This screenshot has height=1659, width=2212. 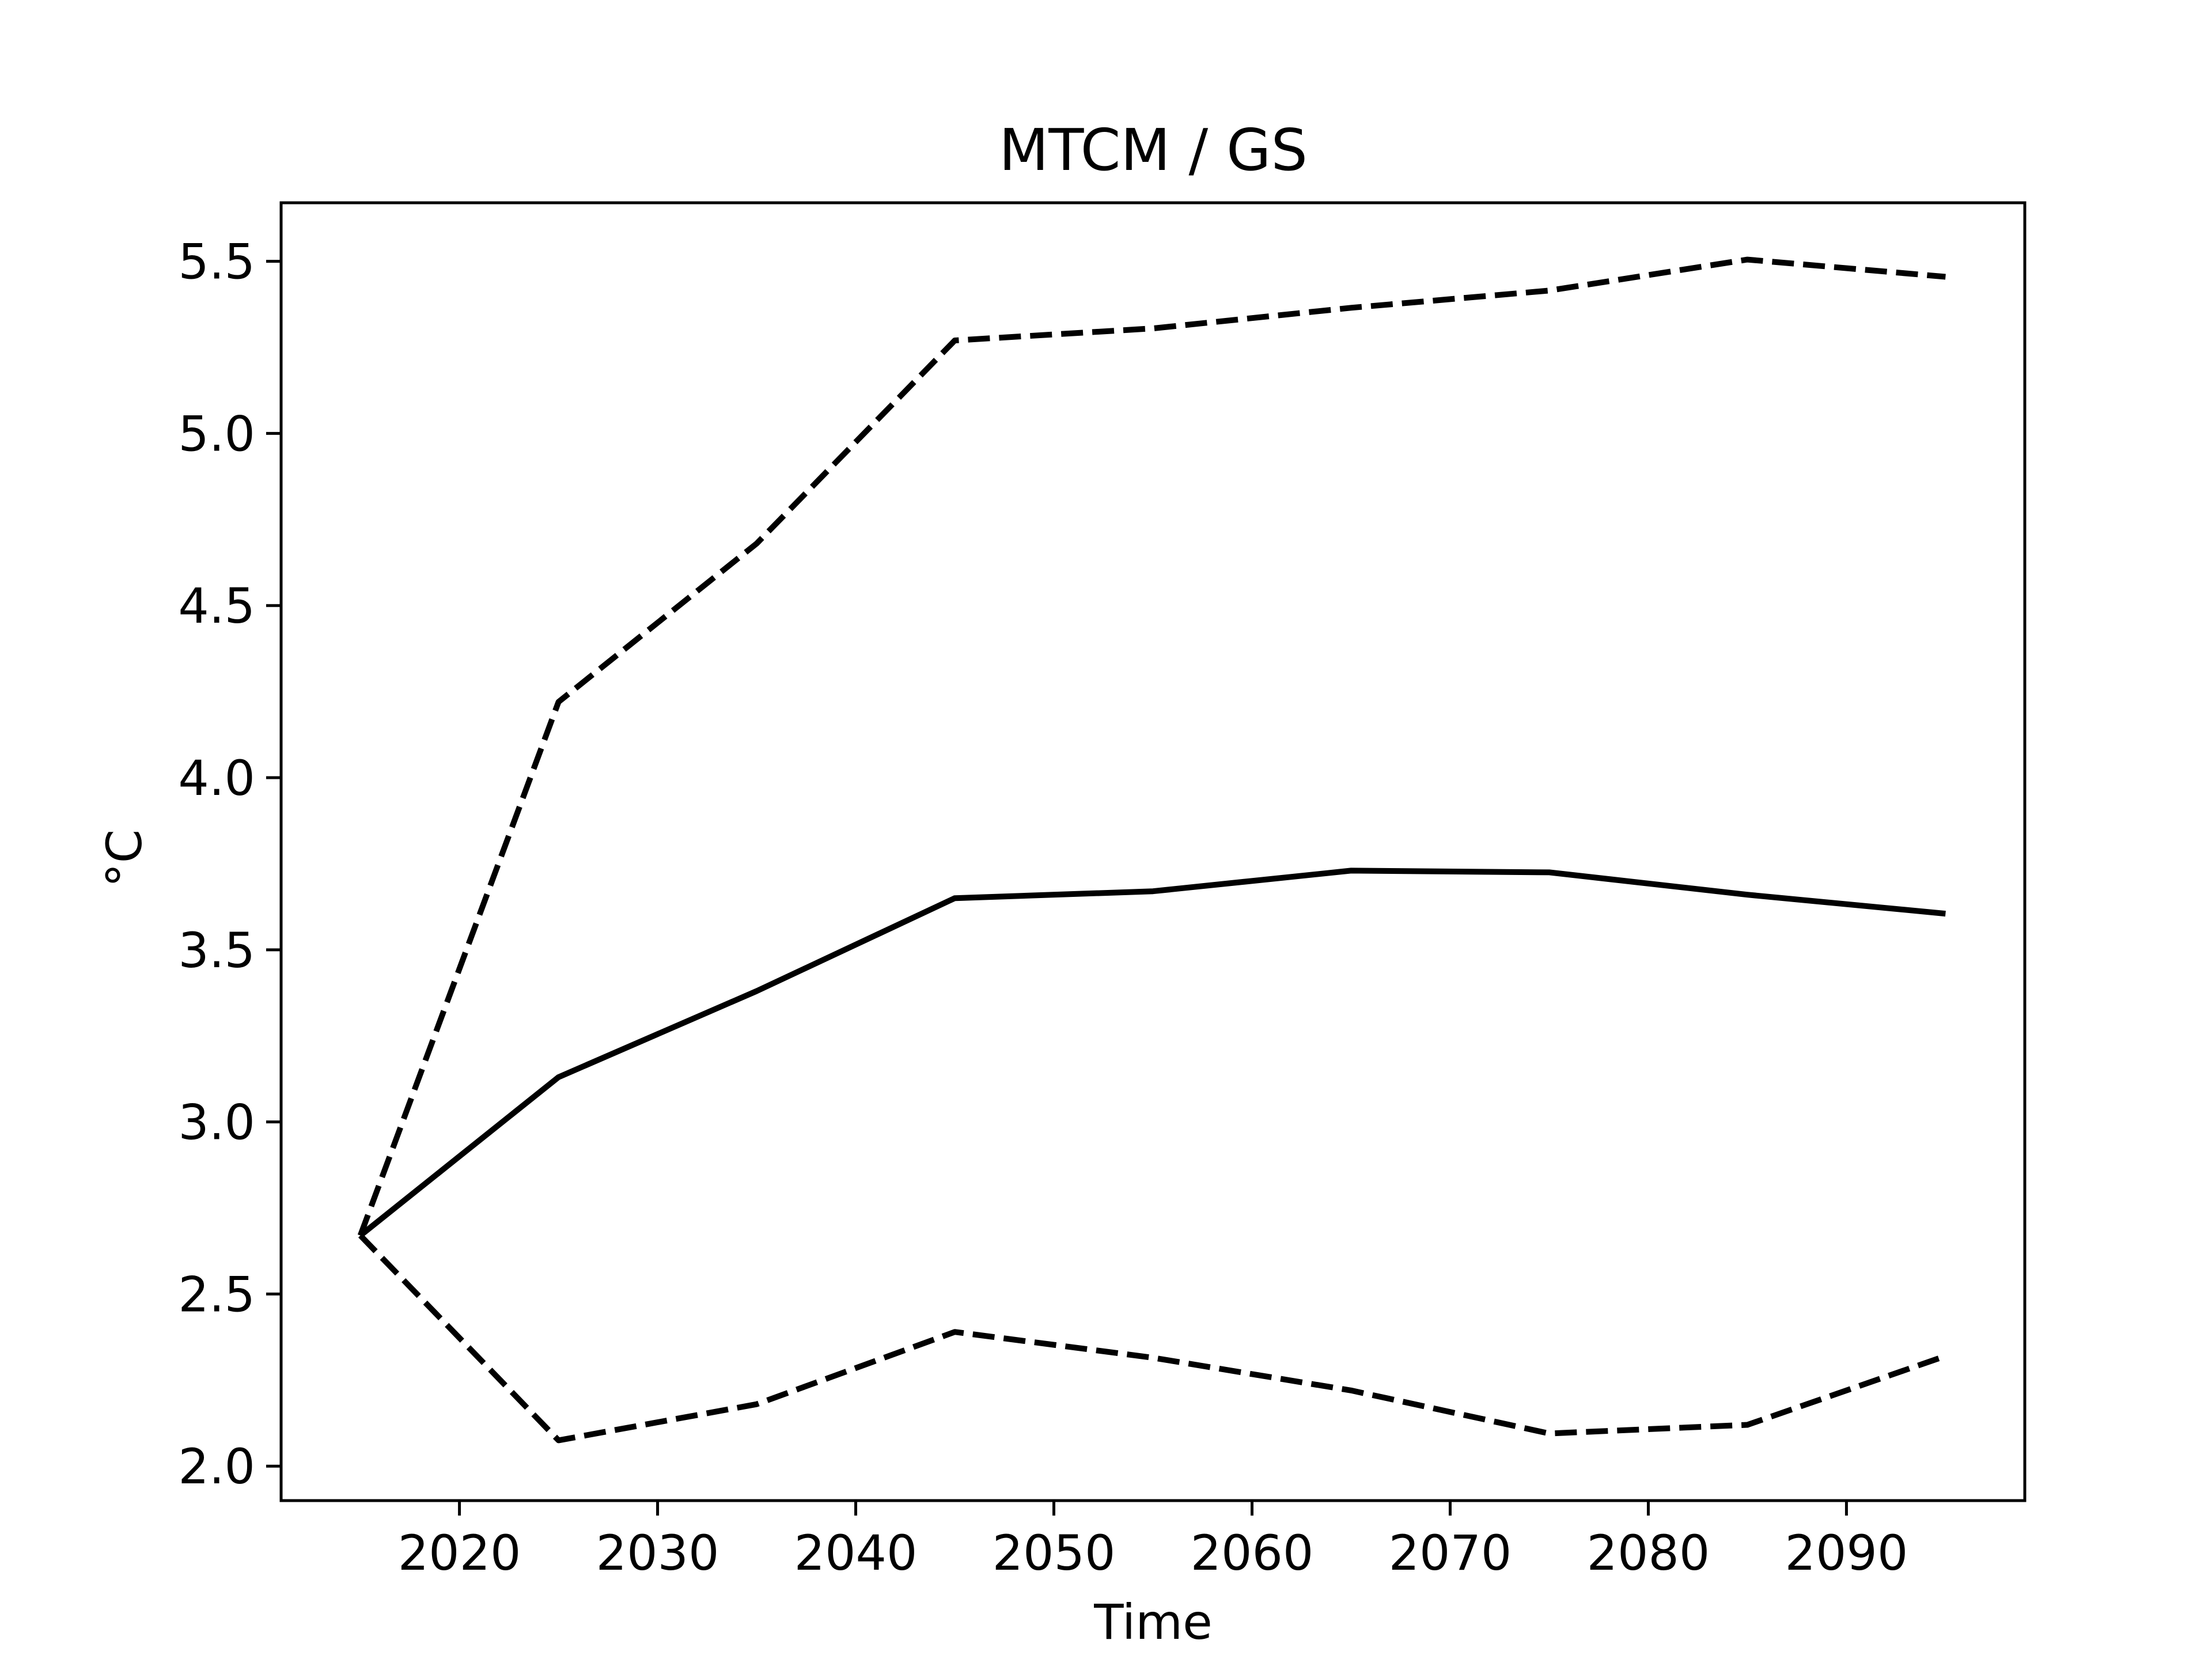 I want to click on y-tick-label-4.5: 4.5, so click(x=216, y=606).